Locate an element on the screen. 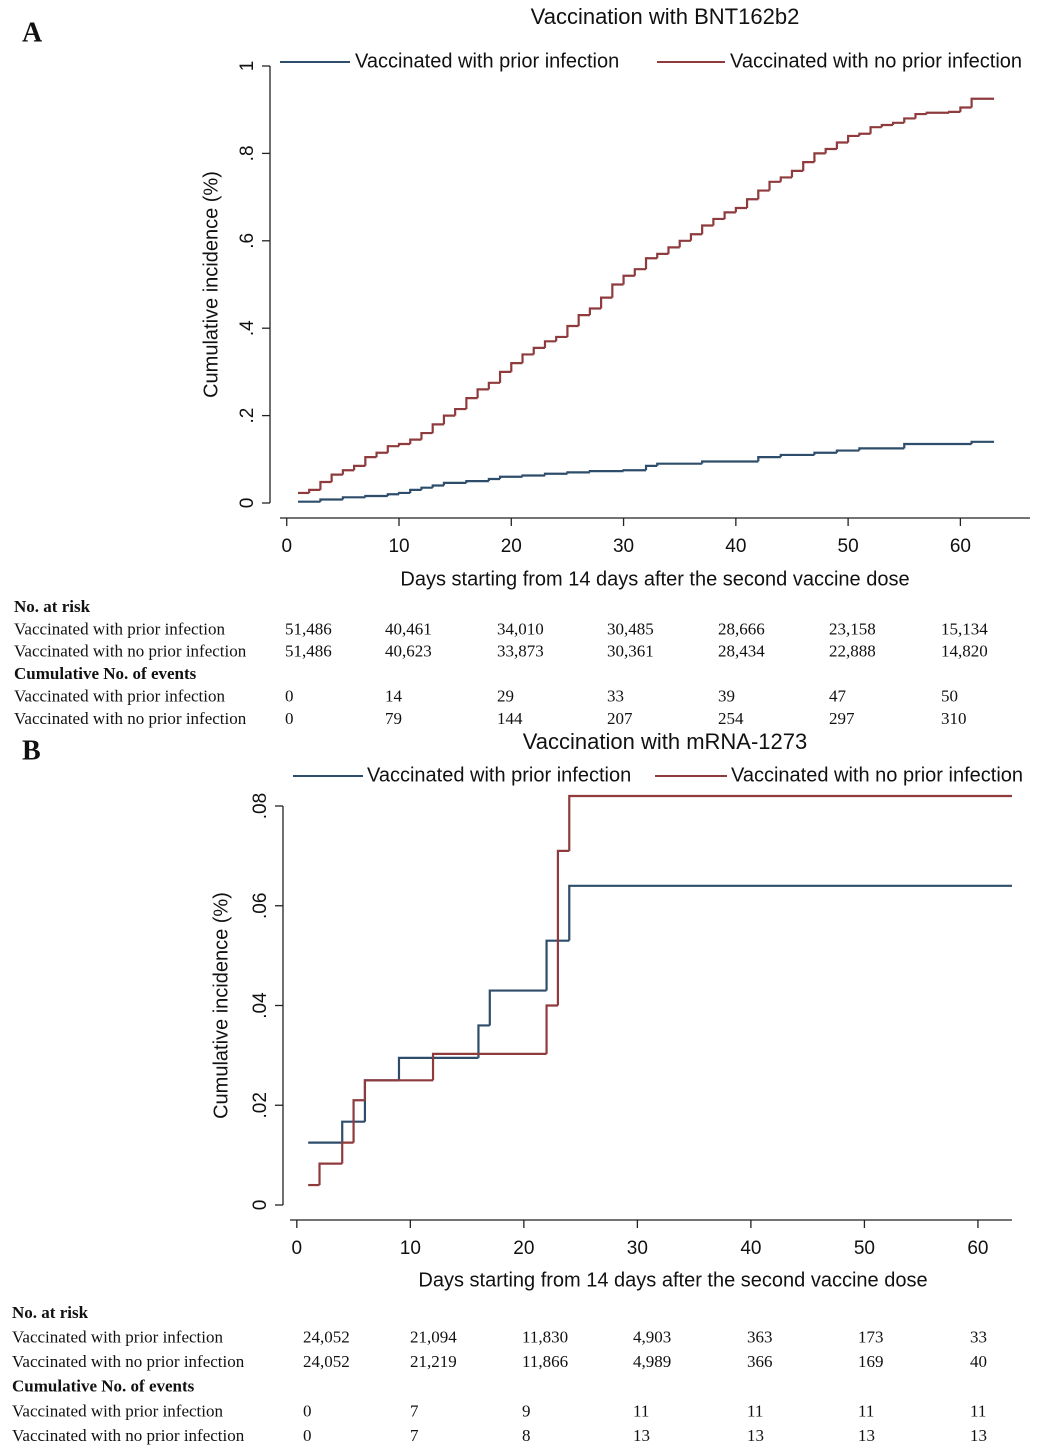 The width and height of the screenshot is (1050, 1453). chart-title: Vaccination with BNT162b2 is located at coordinates (665, 16).